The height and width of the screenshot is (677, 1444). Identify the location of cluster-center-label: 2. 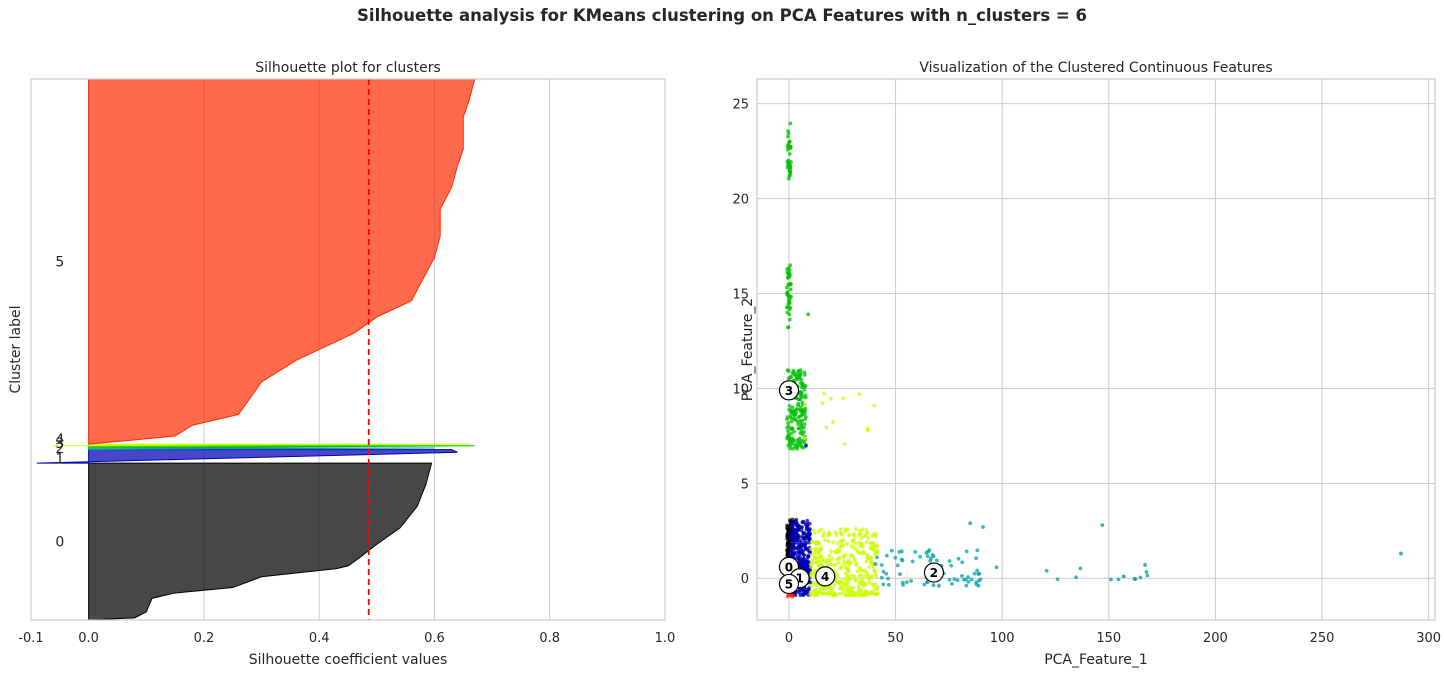
(934, 573).